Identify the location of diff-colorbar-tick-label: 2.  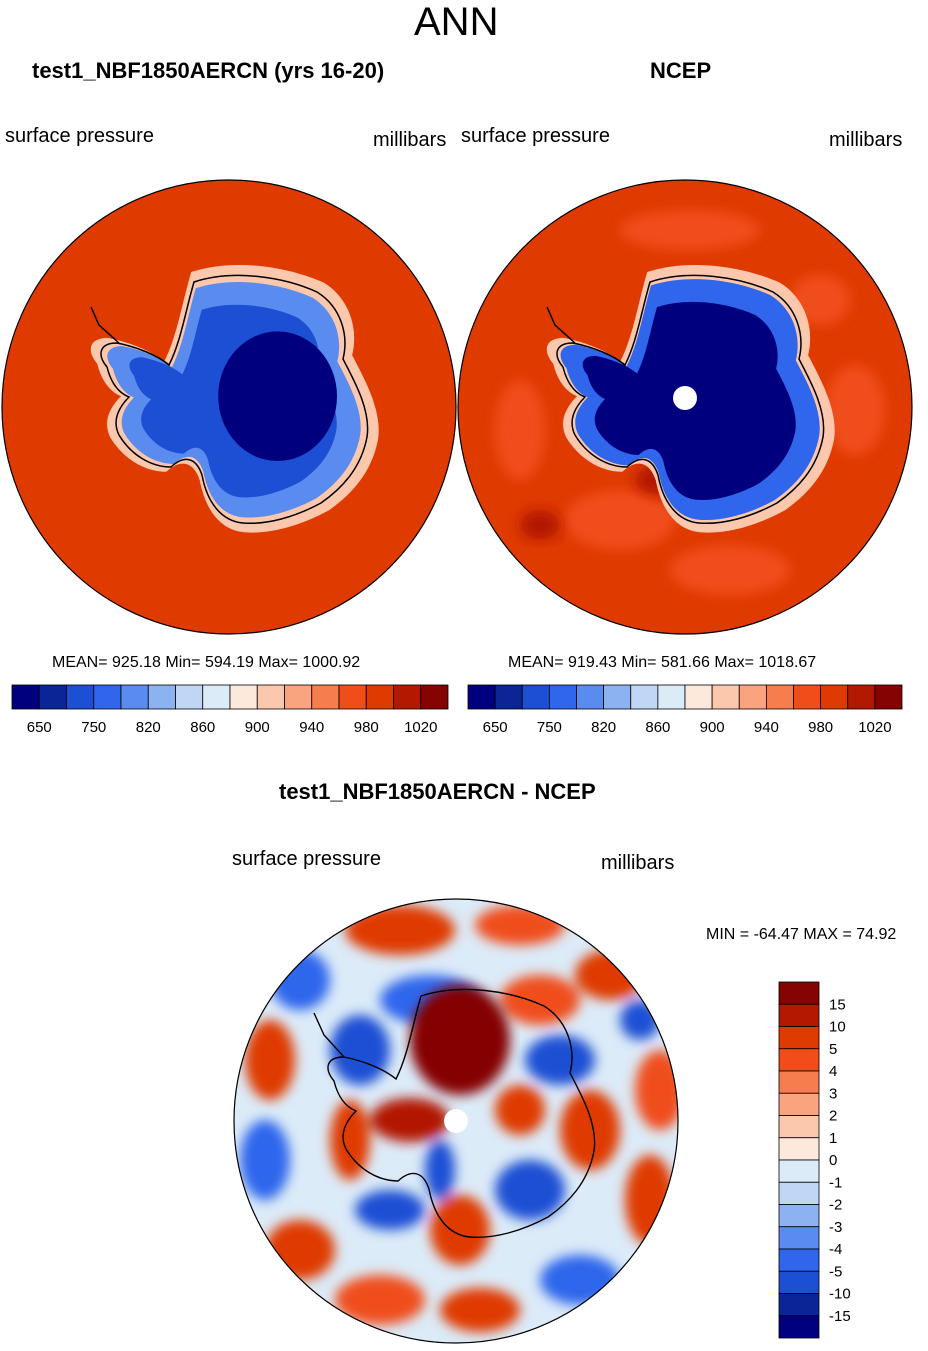
(833, 1116).